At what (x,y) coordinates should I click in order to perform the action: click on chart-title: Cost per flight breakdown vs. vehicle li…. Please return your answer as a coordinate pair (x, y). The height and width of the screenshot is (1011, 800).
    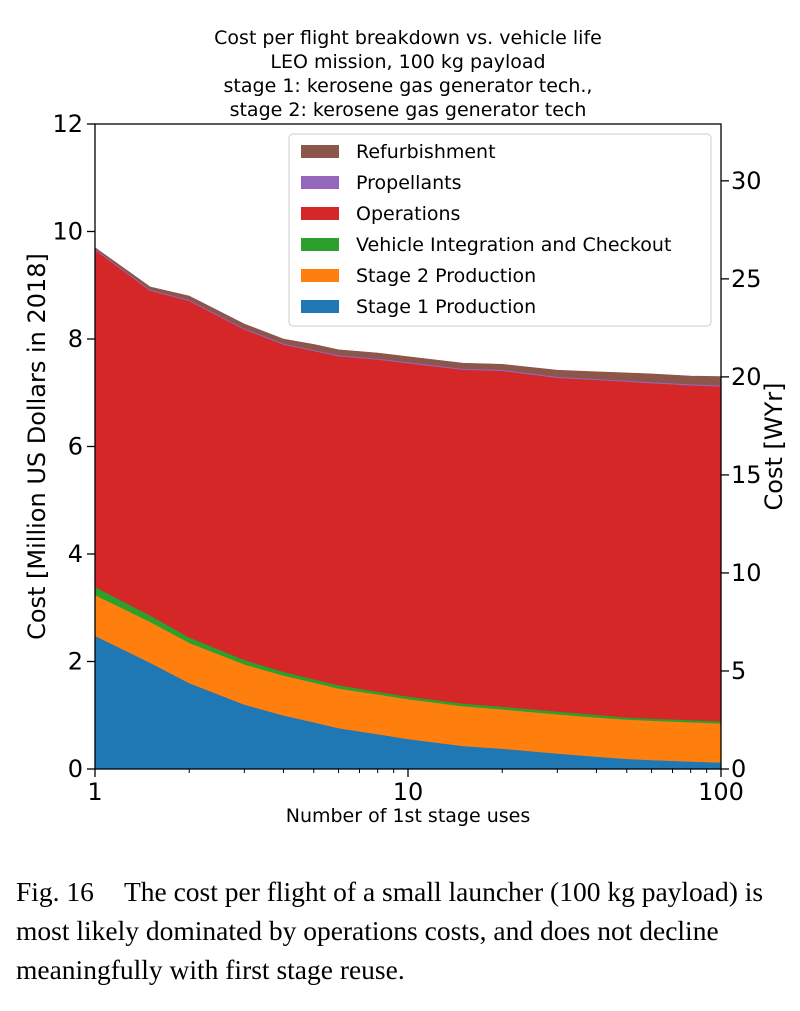
    Looking at the image, I should click on (408, 74).